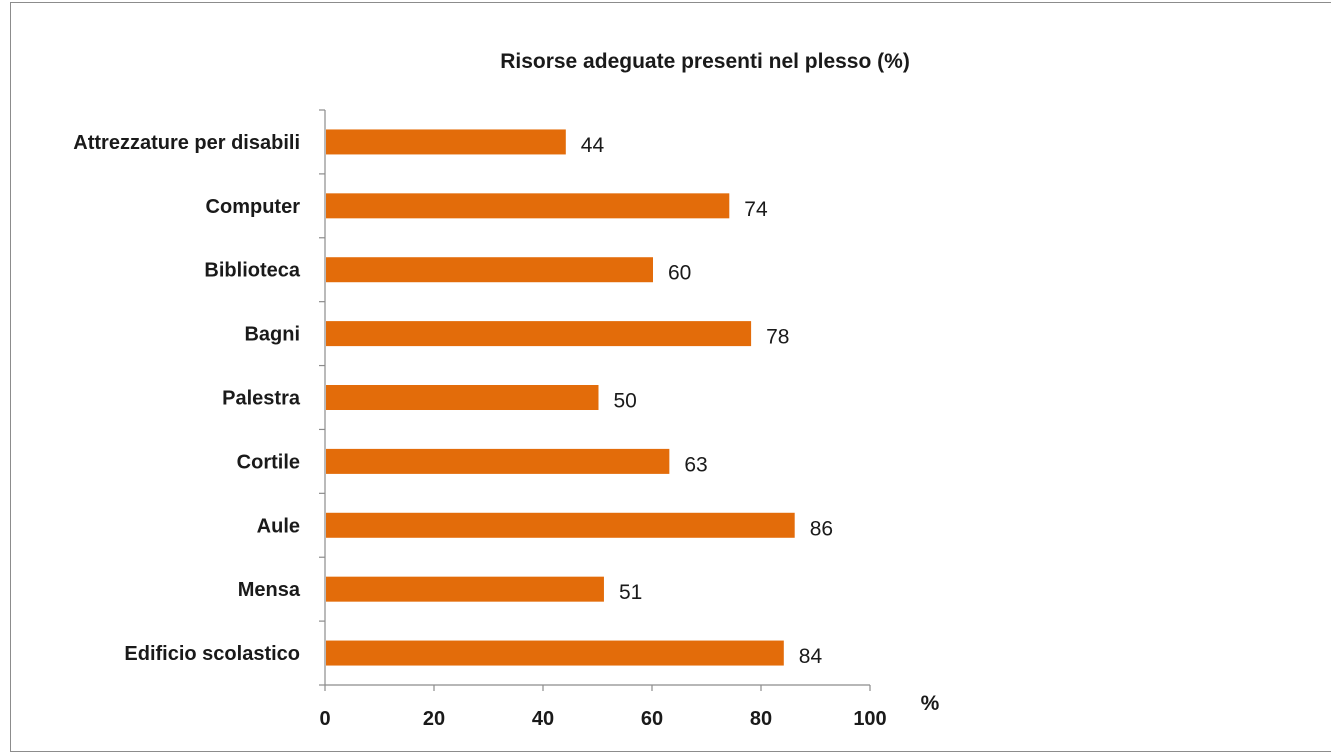  What do you see at coordinates (261, 399) in the screenshot?
I see `category-label: Palestra` at bounding box center [261, 399].